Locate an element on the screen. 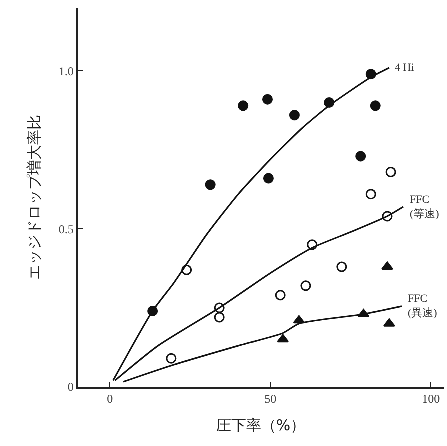  series-label: FFC (異速) is located at coordinates (423, 306).